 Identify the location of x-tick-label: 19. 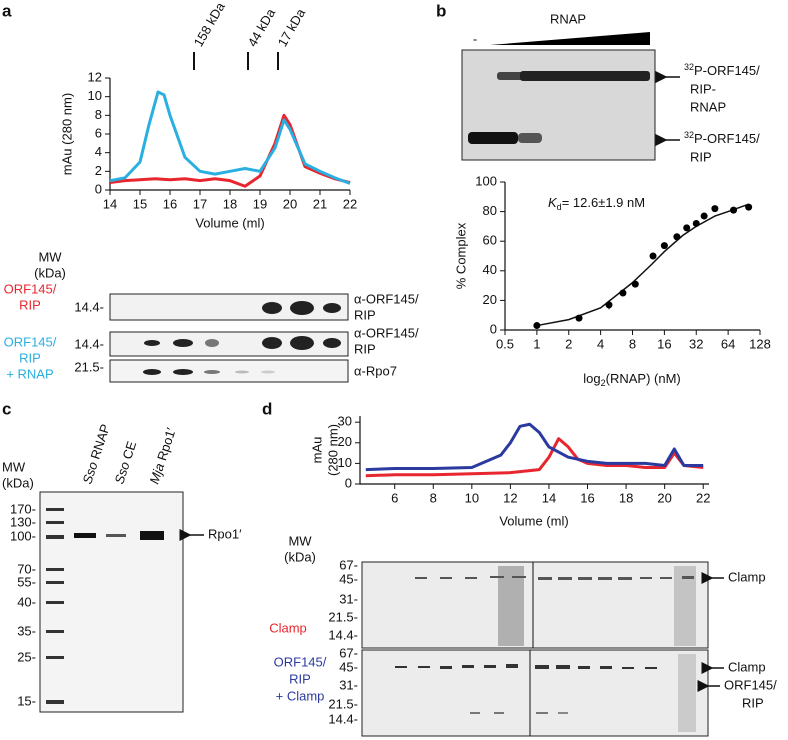
(260, 203).